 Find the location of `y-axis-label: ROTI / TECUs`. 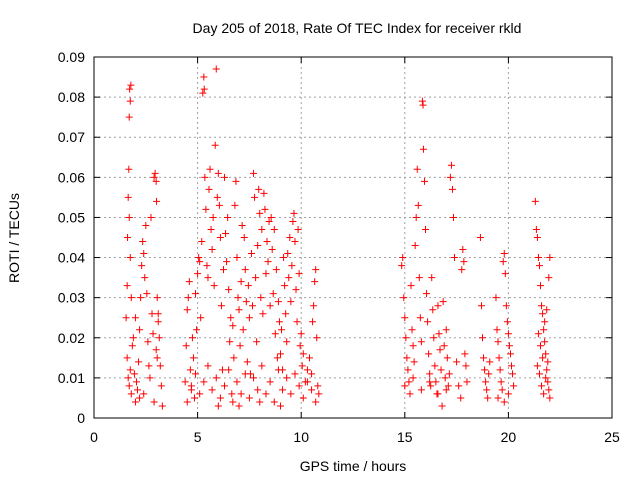

y-axis-label: ROTI / TECUs is located at coordinates (14, 238).